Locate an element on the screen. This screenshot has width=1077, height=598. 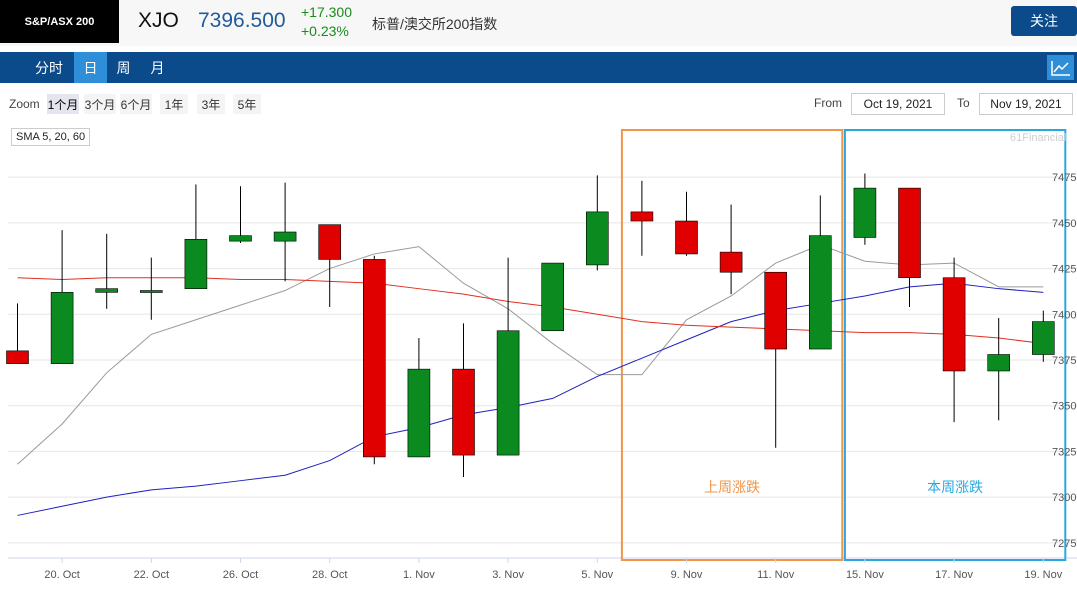
period-tabs: 分时 日 周 月 is located at coordinates (538, 67).